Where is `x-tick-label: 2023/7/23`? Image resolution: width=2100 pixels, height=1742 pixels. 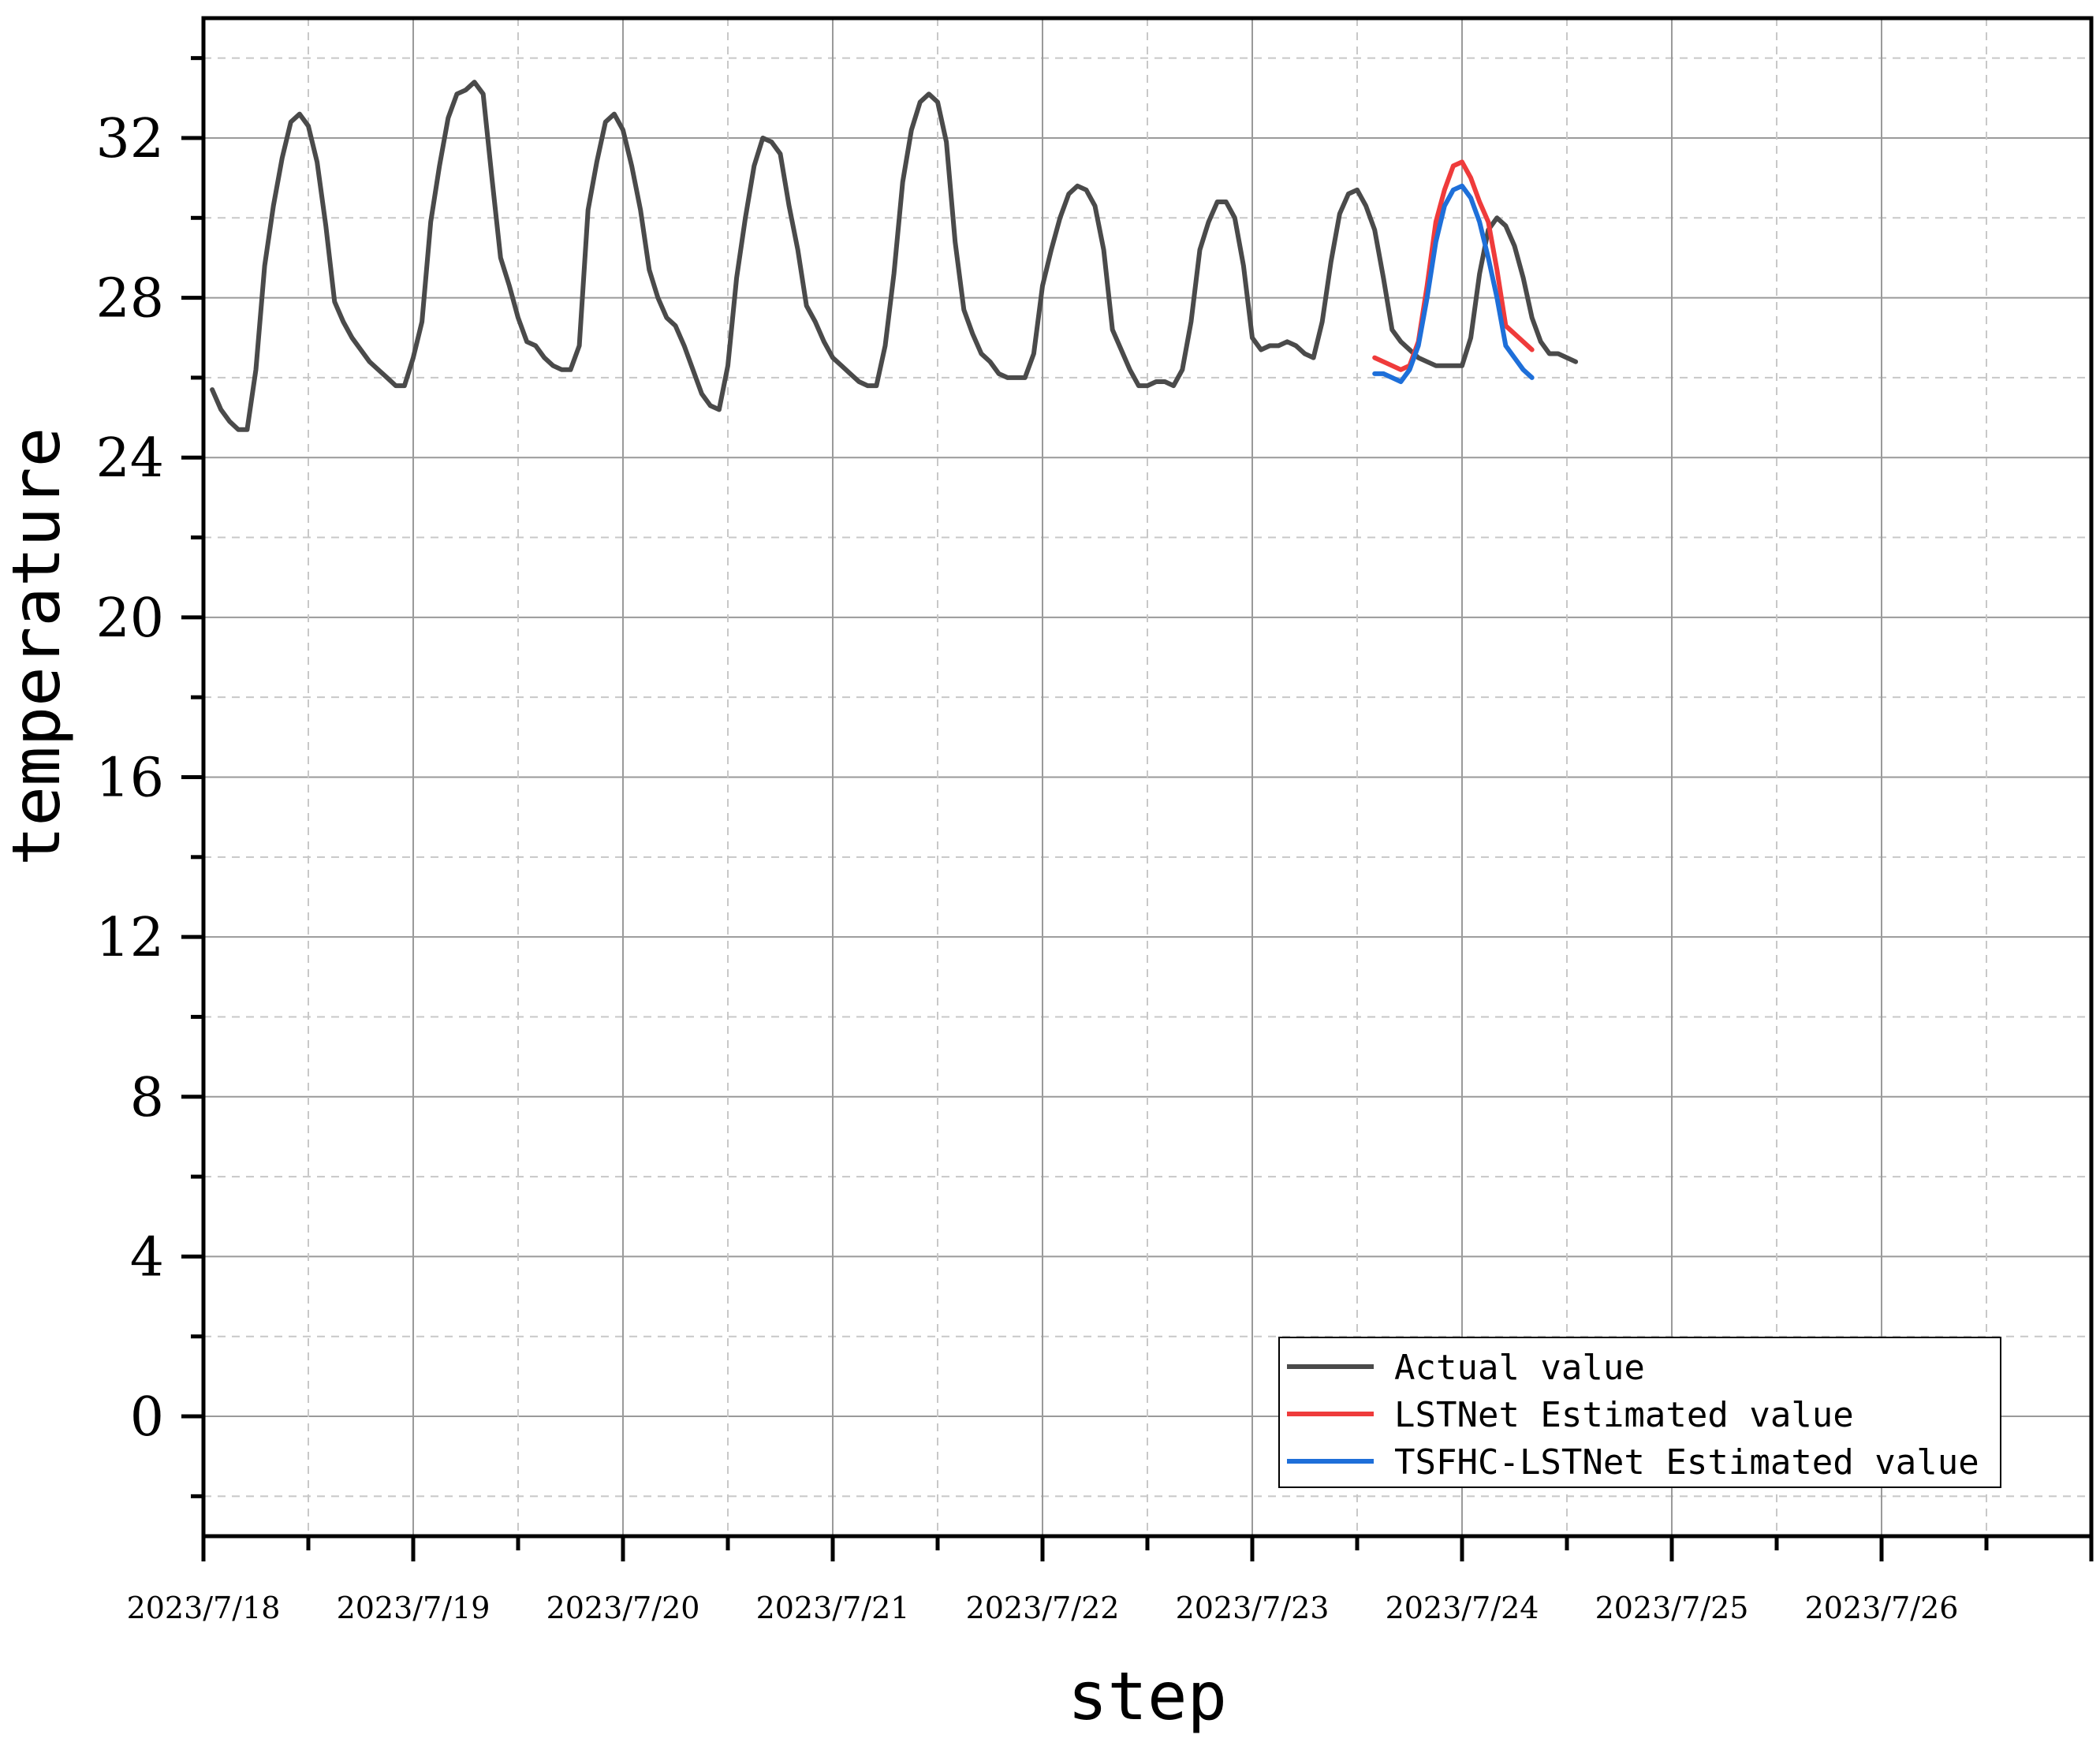 x-tick-label: 2023/7/23 is located at coordinates (1253, 1608).